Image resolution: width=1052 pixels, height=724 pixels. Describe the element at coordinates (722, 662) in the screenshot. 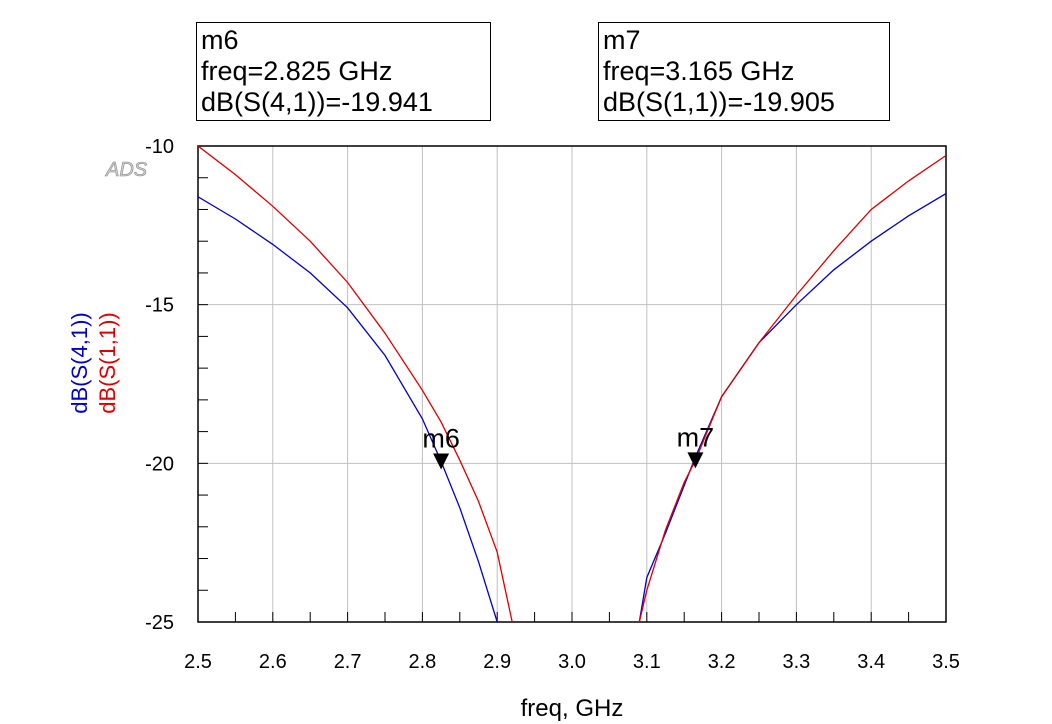

I see `x-tick-label: 3.2` at that location.